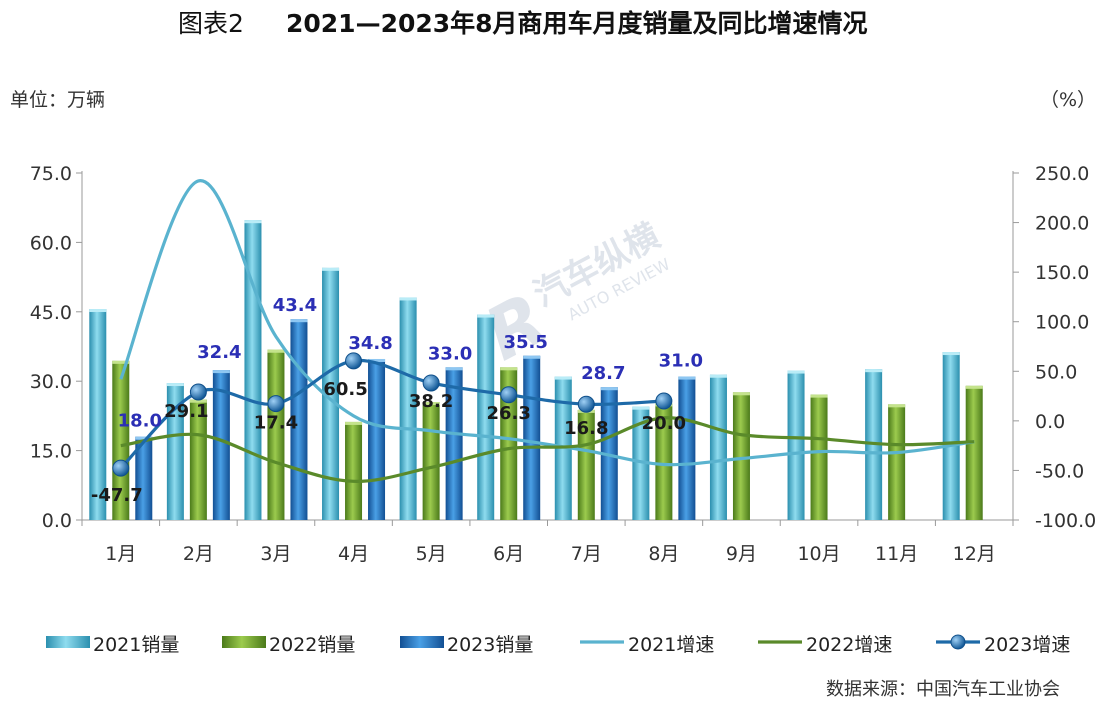  Describe the element at coordinates (211, 23) in the screenshot. I see `chart-title-prefix: 图表2` at that location.